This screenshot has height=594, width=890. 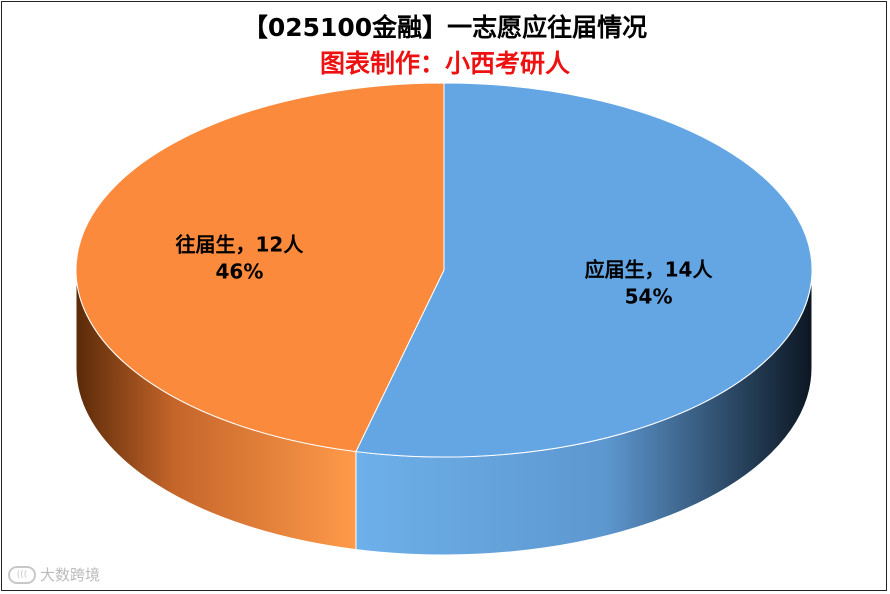 What do you see at coordinates (649, 270) in the screenshot?
I see `slice-label-current-grads: 应届生，14人` at bounding box center [649, 270].